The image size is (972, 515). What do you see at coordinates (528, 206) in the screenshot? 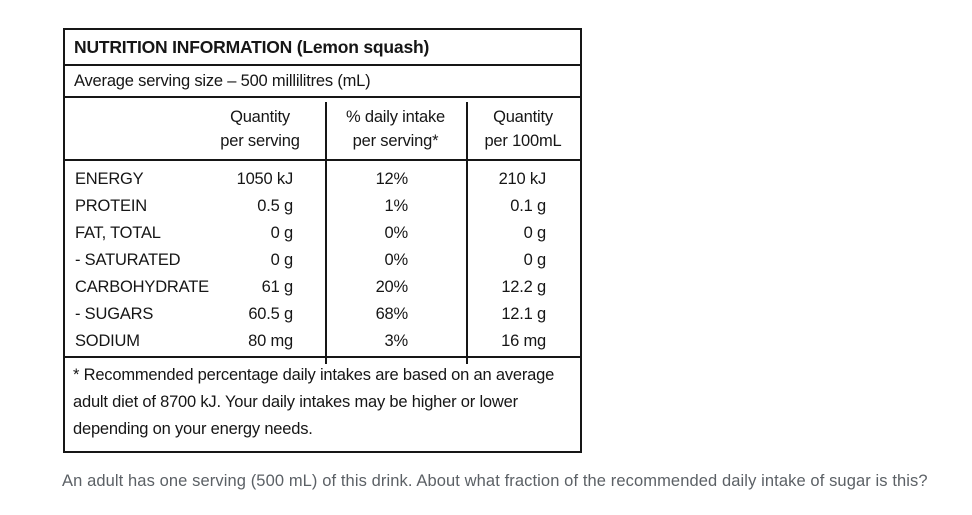
I see `quantity-per-100ml-value: 0.1 g` at bounding box center [528, 206].